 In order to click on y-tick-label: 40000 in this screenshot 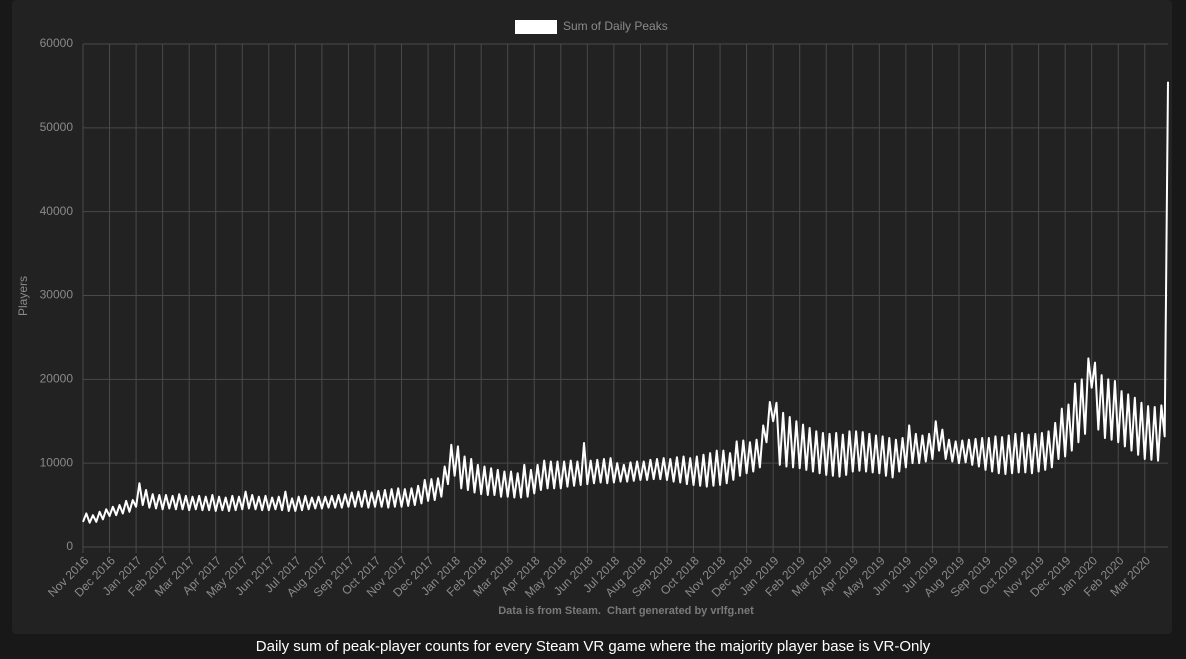, I will do `click(57, 211)`.